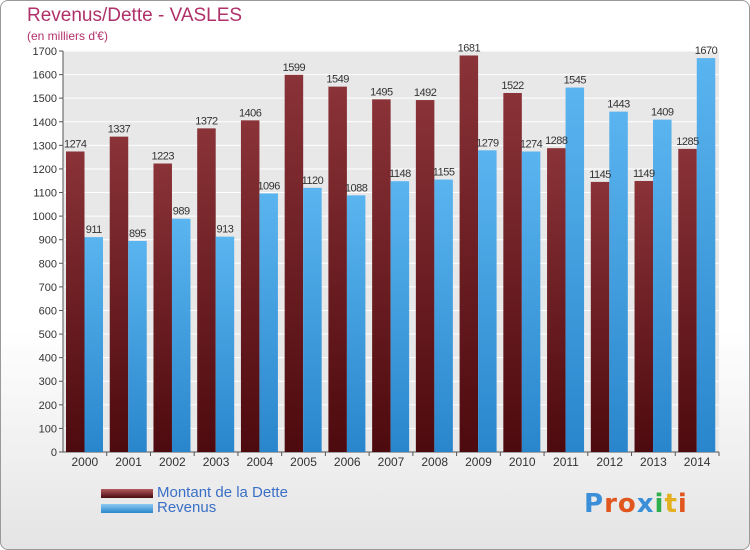 The image size is (750, 550). Describe the element at coordinates (45, 99) in the screenshot. I see `y-tick-label: 1500` at that location.